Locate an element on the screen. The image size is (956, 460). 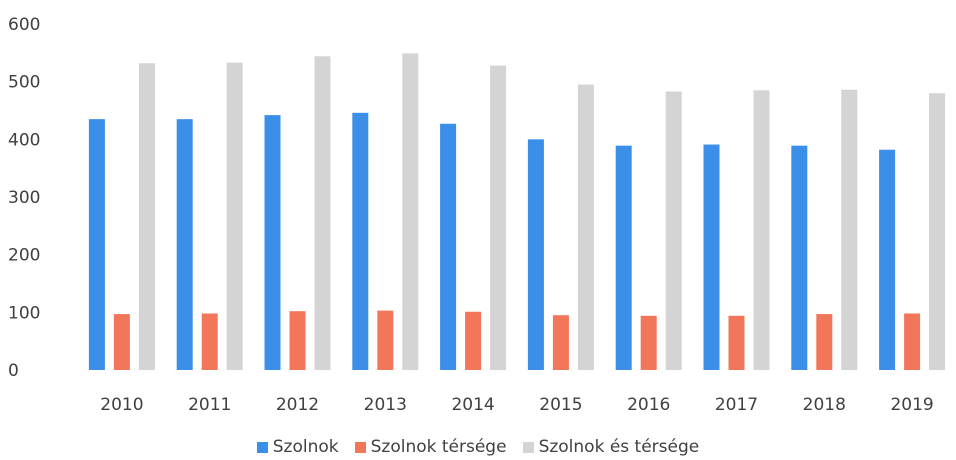
bar-series-1-2017 is located at coordinates (736, 342).